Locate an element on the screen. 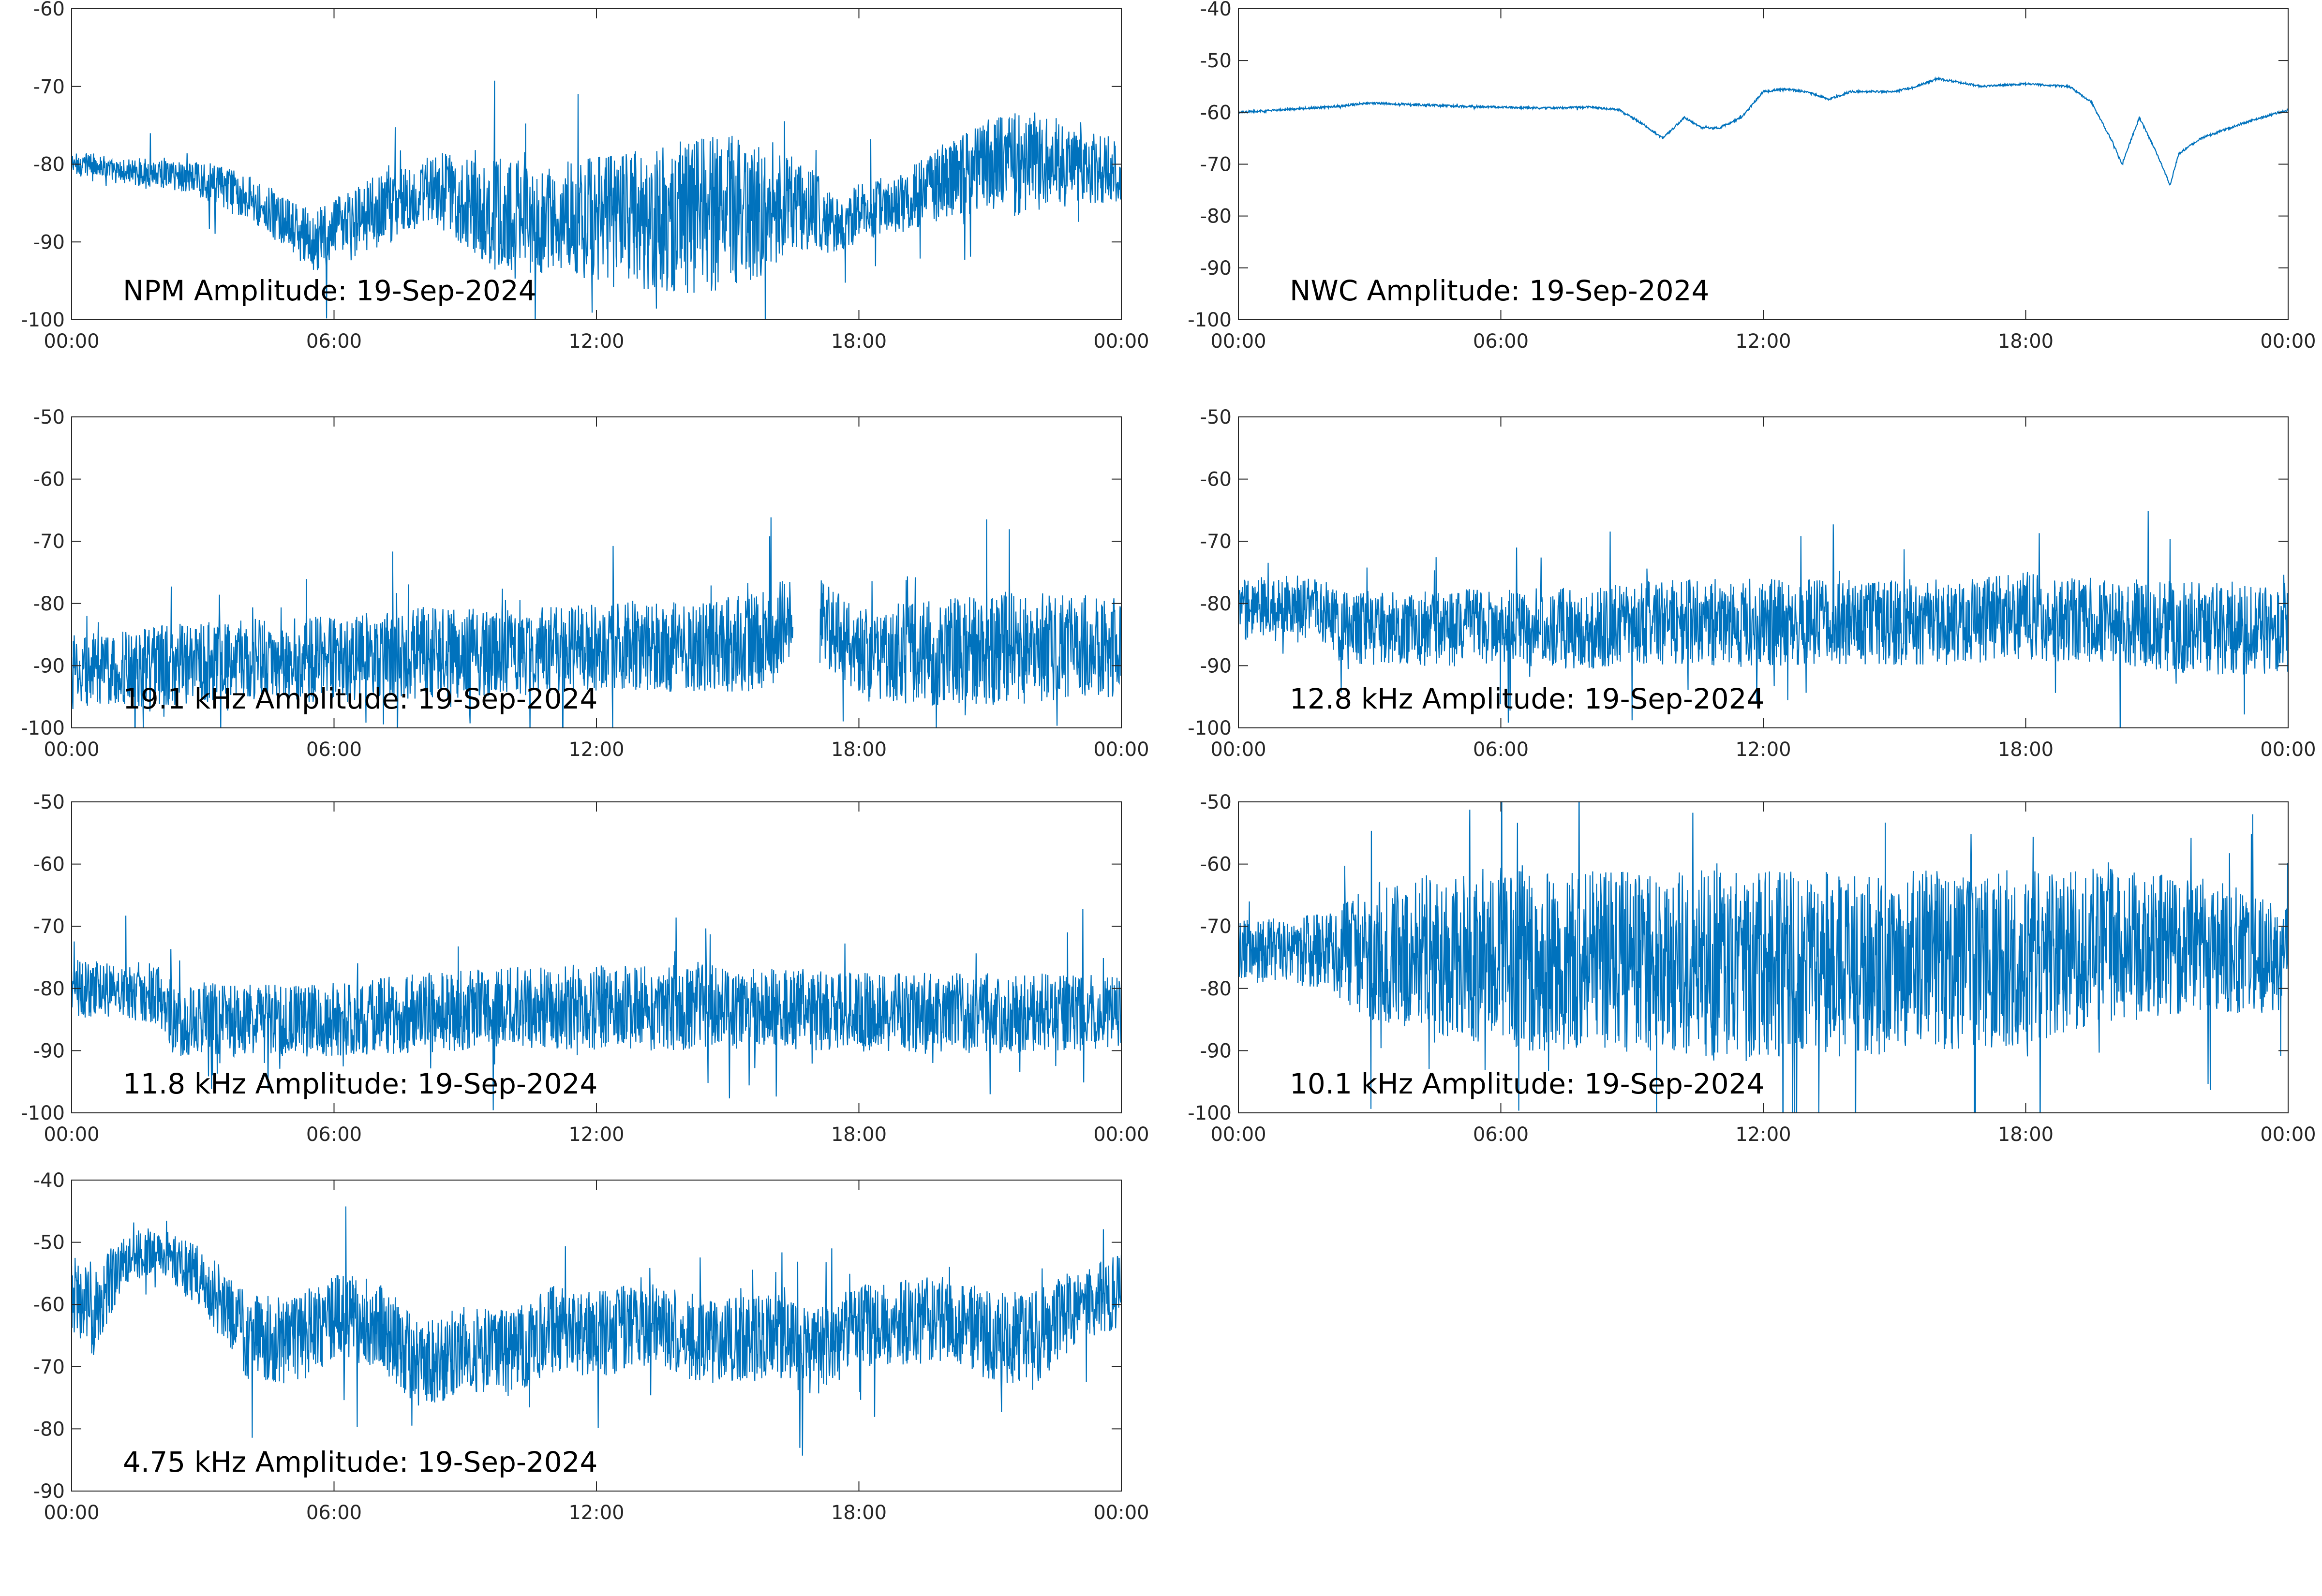 The image size is (2322, 1596). panel-title: NPM Amplitude: 19-Sep-2024 is located at coordinates (329, 290).